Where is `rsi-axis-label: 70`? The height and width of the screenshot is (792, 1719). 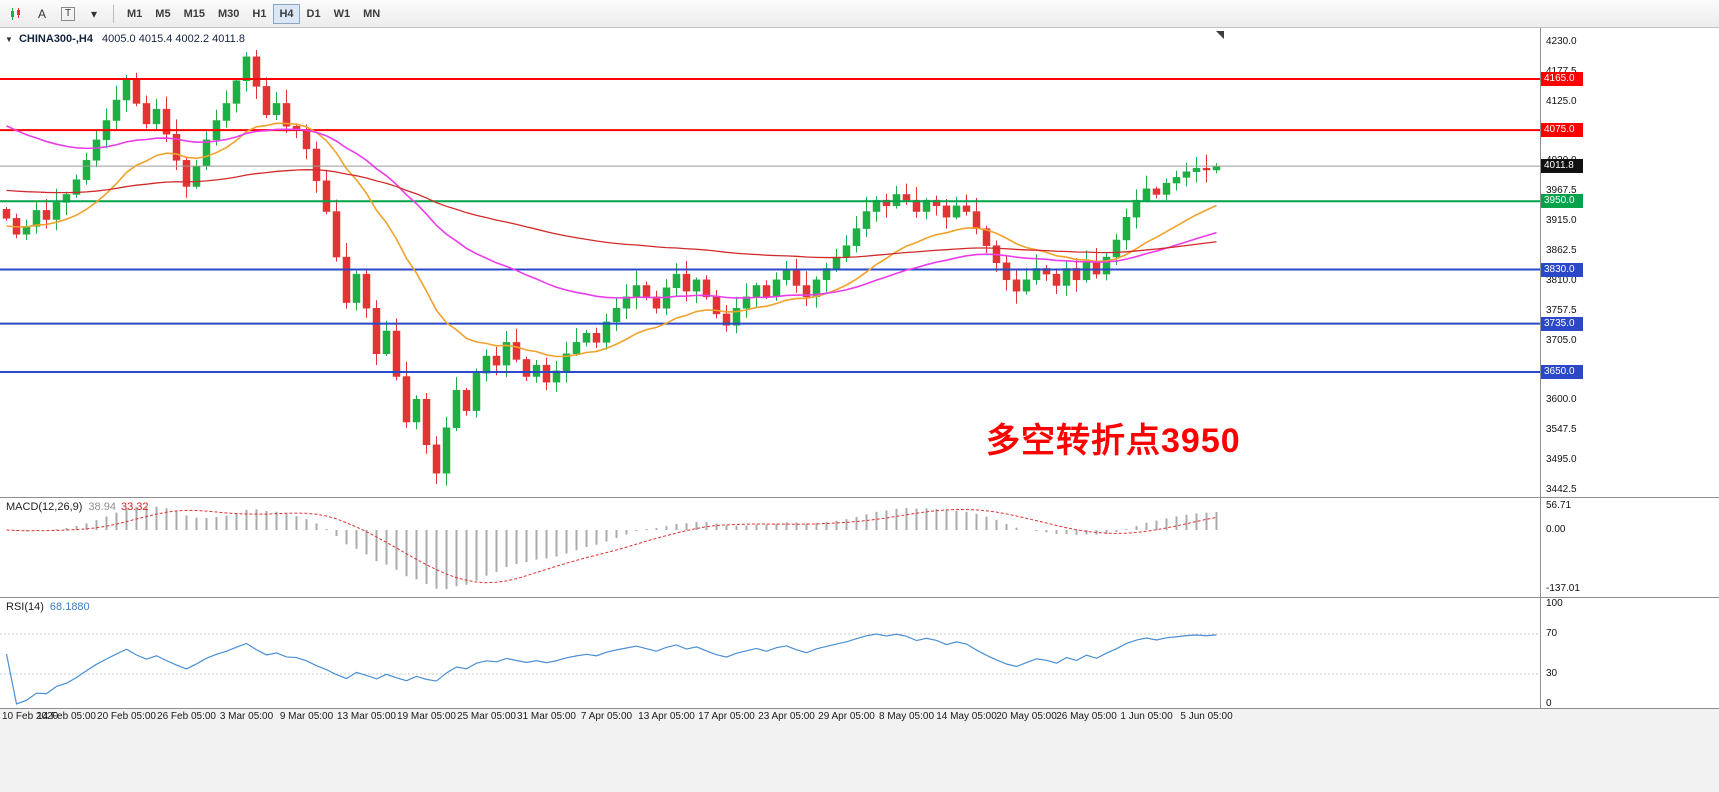 rsi-axis-label: 70 is located at coordinates (1552, 633).